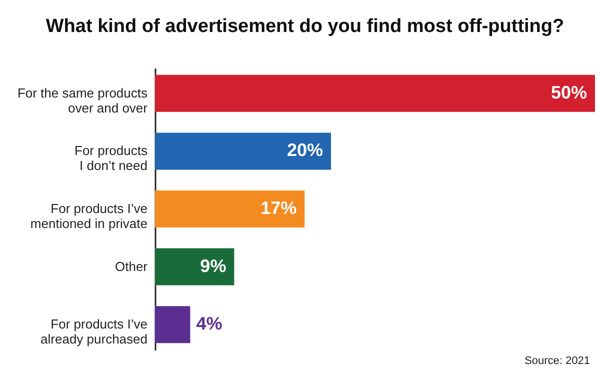 The height and width of the screenshot is (375, 600). I want to click on y-tick-label: For products I don’t need, so click(111, 158).